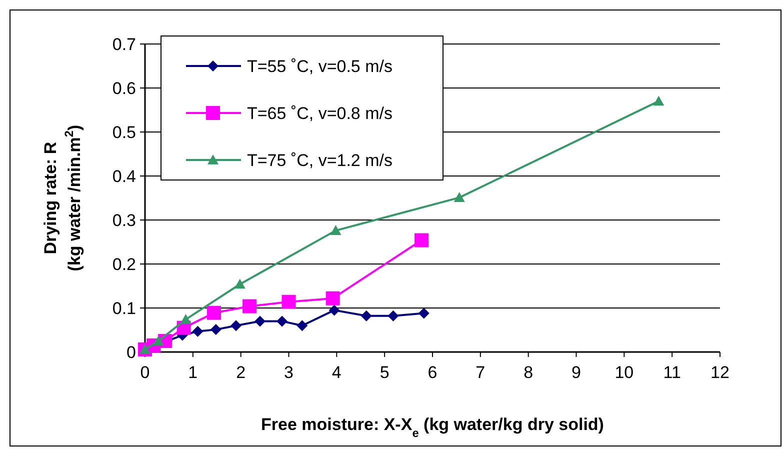 The width and height of the screenshot is (783, 452). I want to click on y-tick-label: 0.3, so click(124, 220).